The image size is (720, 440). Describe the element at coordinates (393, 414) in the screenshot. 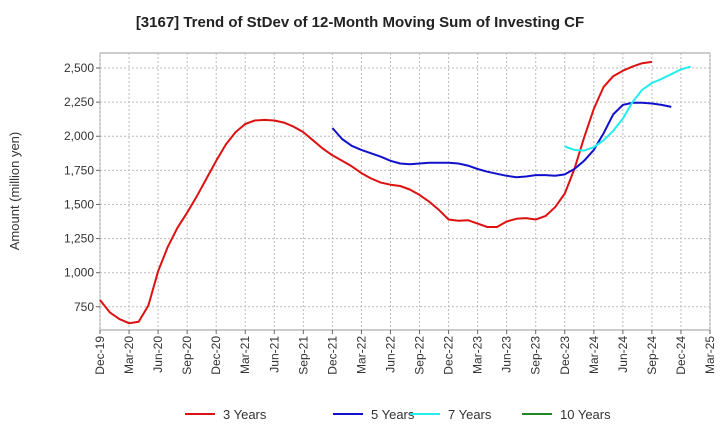

I see `legend-label: 5 Years` at that location.